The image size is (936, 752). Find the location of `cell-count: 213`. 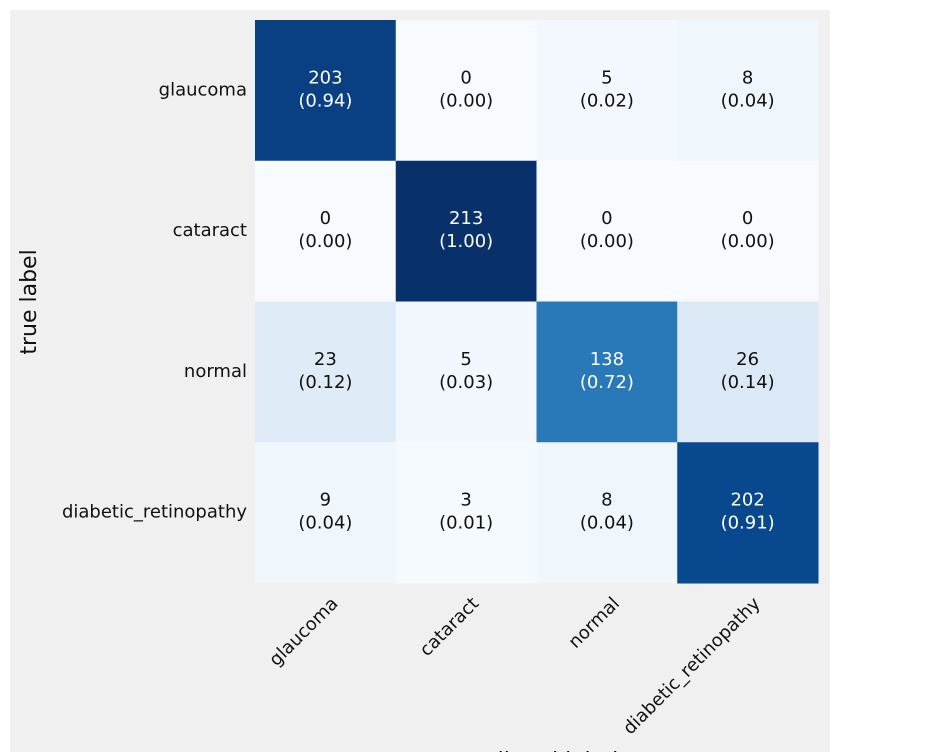

cell-count: 213 is located at coordinates (466, 218).